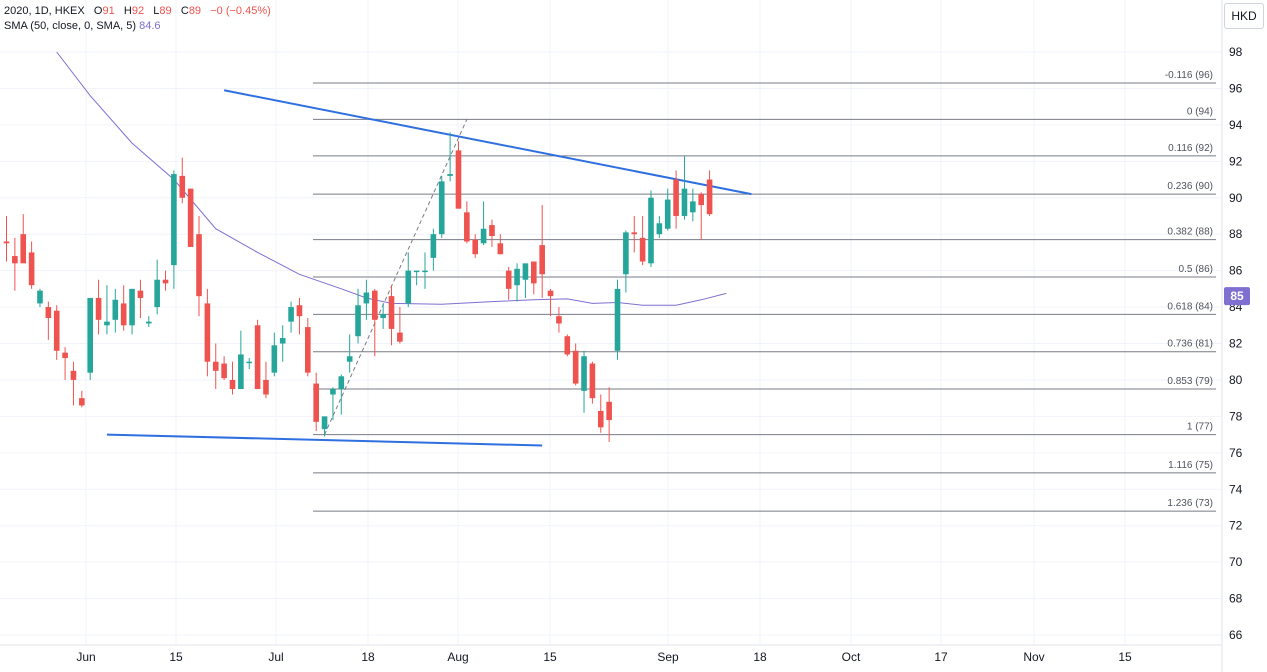 The height and width of the screenshot is (672, 1267). What do you see at coordinates (1236, 161) in the screenshot?
I see `y-tick-label: 92` at bounding box center [1236, 161].